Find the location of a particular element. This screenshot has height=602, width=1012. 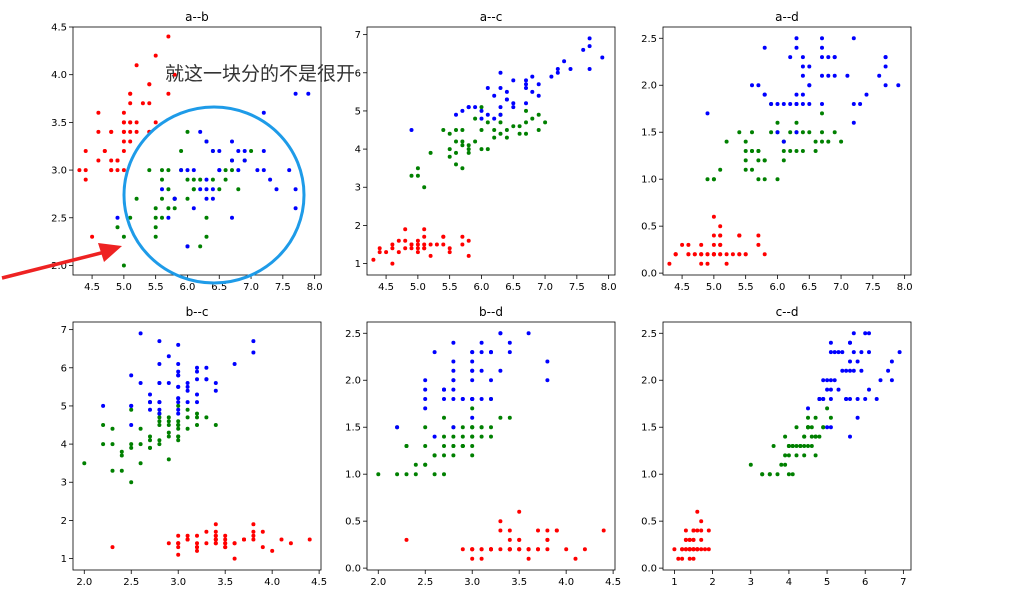

axes-frame is located at coordinates (491, 151).